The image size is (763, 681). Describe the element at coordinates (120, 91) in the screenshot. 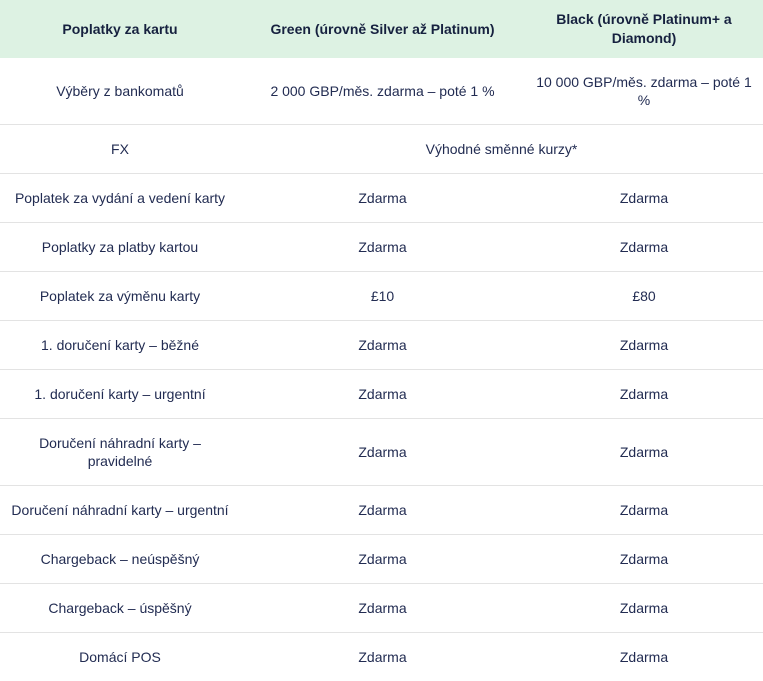

I see `row-label: Výběry z bankomatů` at that location.